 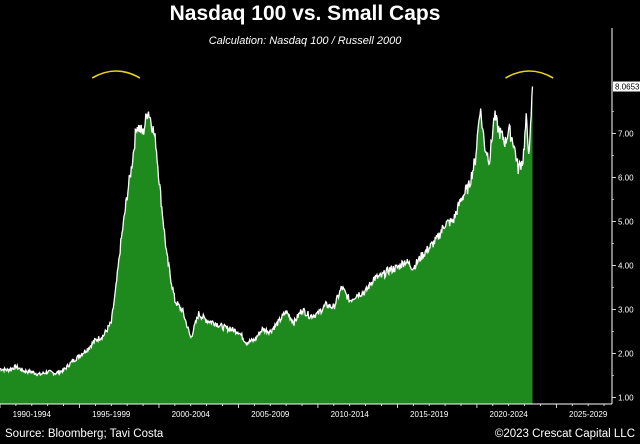 I want to click on y-tick-label: 7.00, so click(x=626, y=133).